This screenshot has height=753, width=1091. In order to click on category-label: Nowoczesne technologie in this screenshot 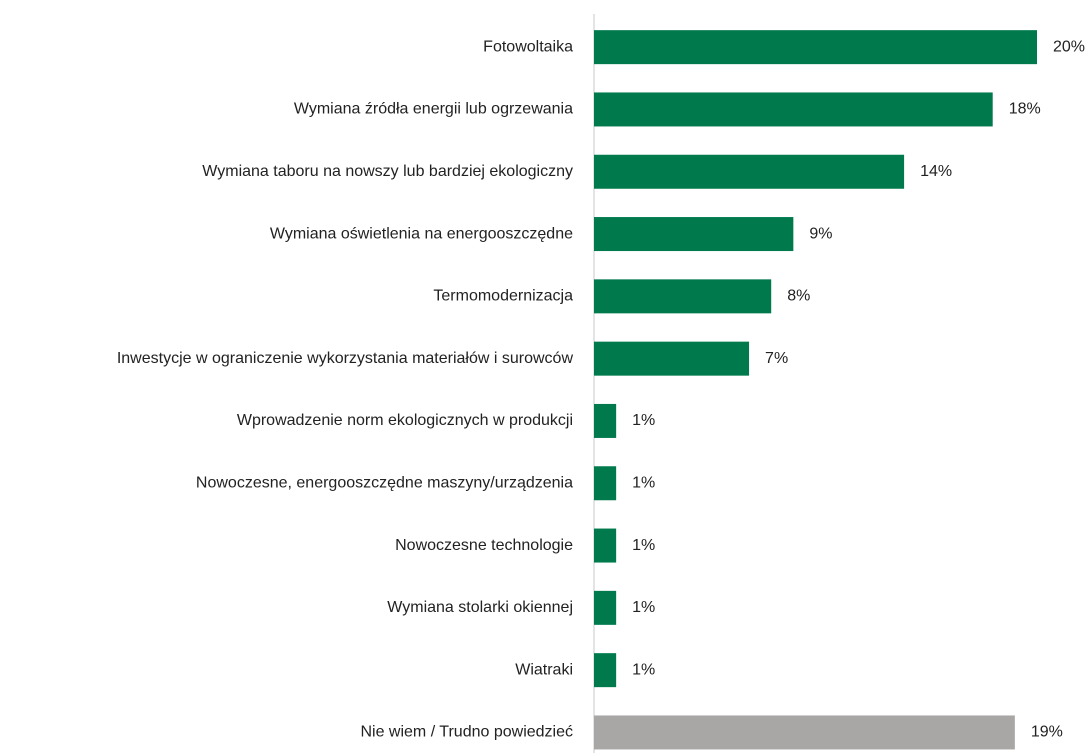, I will do `click(484, 545)`.